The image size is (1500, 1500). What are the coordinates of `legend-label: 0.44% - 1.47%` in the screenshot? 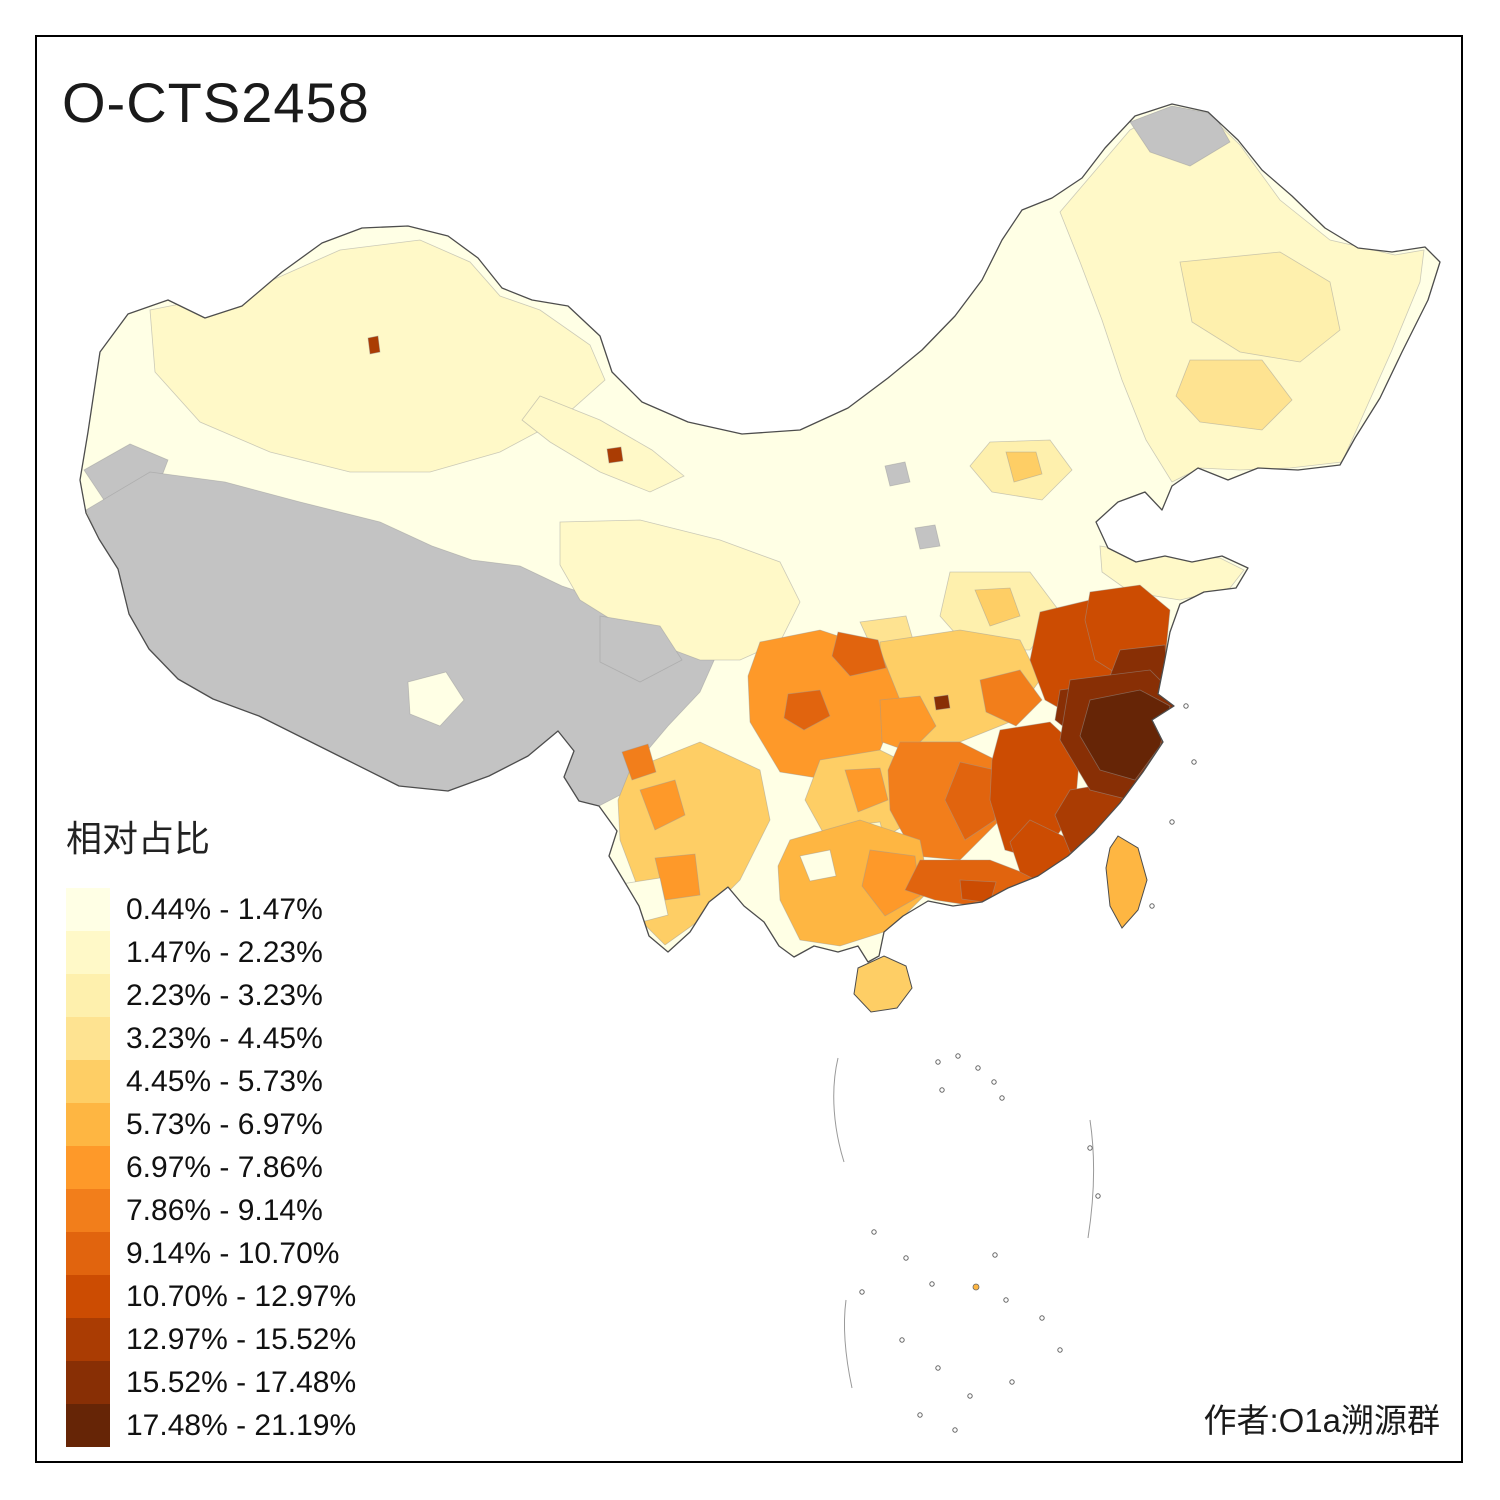 It's located at (224, 909).